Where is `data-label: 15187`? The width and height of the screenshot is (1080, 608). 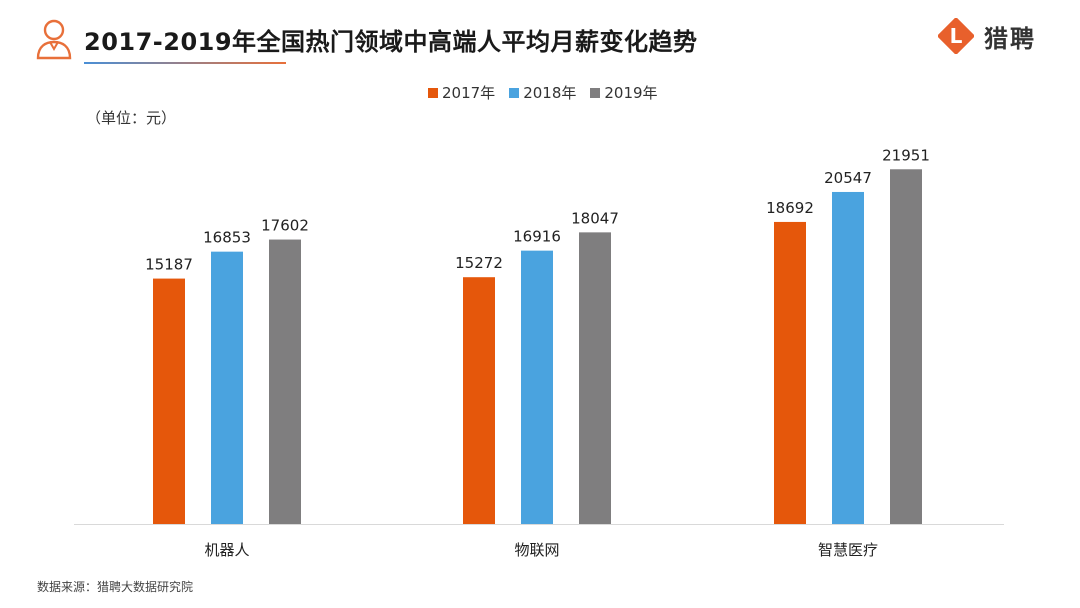 data-label: 15187 is located at coordinates (169, 265).